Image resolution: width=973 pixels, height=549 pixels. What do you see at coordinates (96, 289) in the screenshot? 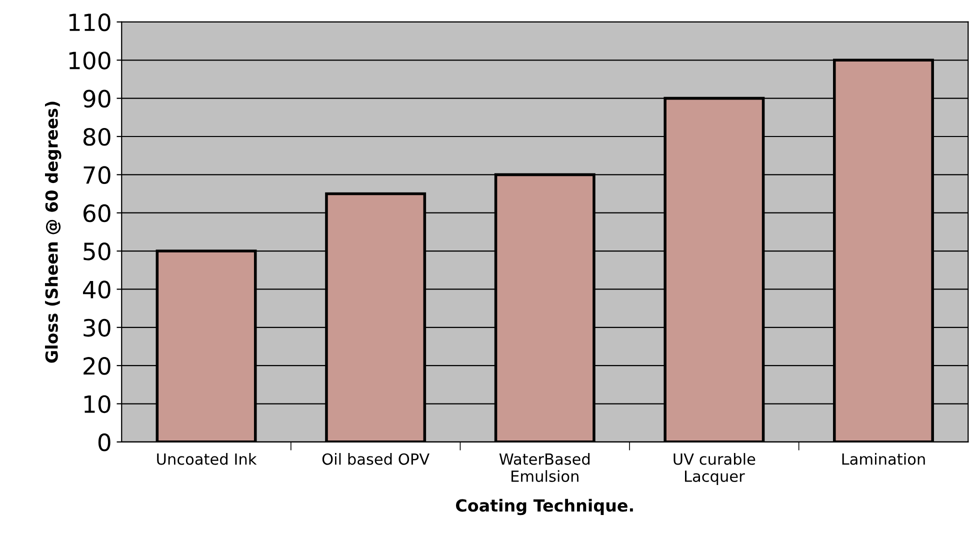
I see `y-tick-label: 40` at bounding box center [96, 289].